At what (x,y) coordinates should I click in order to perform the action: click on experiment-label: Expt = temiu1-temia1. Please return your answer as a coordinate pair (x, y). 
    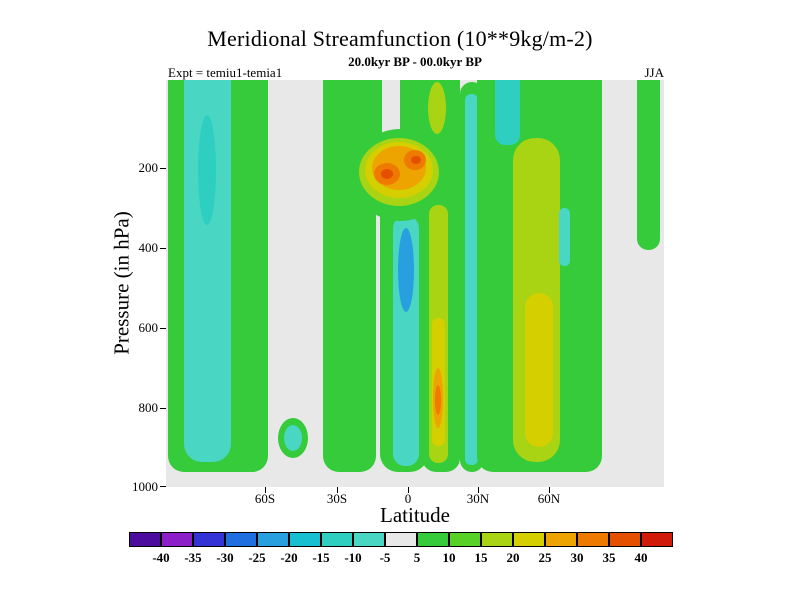
    Looking at the image, I should click on (225, 72).